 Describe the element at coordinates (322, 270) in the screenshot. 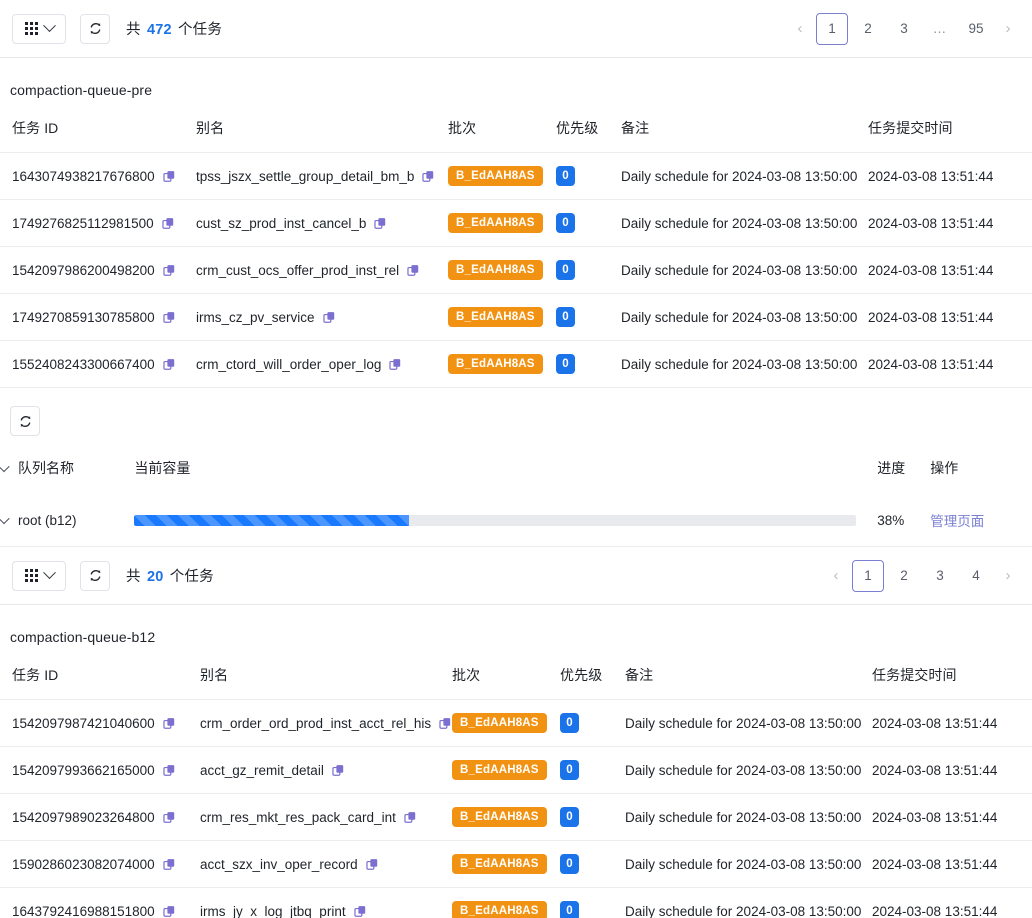

I see `cell-alias: crm_cust_ocs_offer_prod_inst_rel` at that location.